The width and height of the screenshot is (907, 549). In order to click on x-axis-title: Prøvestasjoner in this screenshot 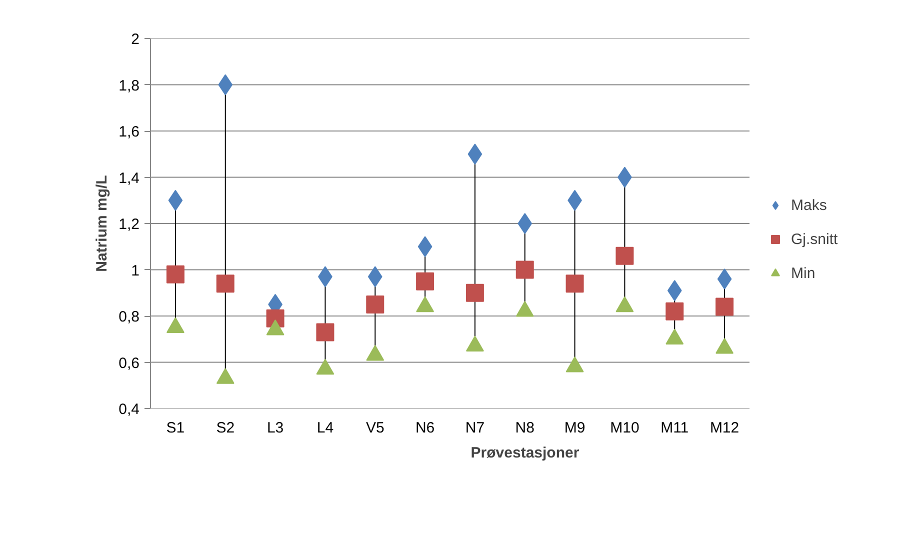, I will do `click(525, 453)`.